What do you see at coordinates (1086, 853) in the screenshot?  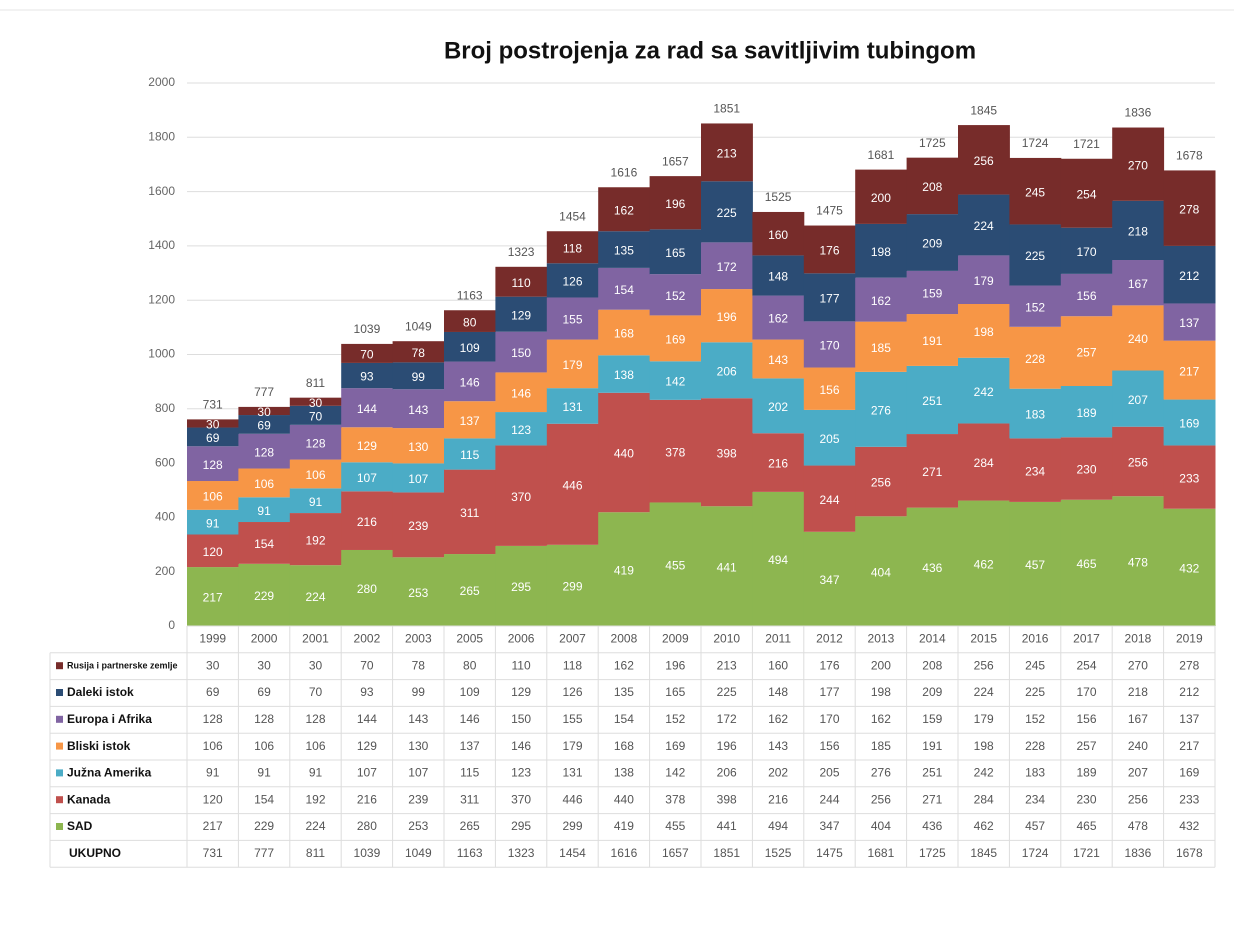 I see `table-cell: 1721` at bounding box center [1086, 853].